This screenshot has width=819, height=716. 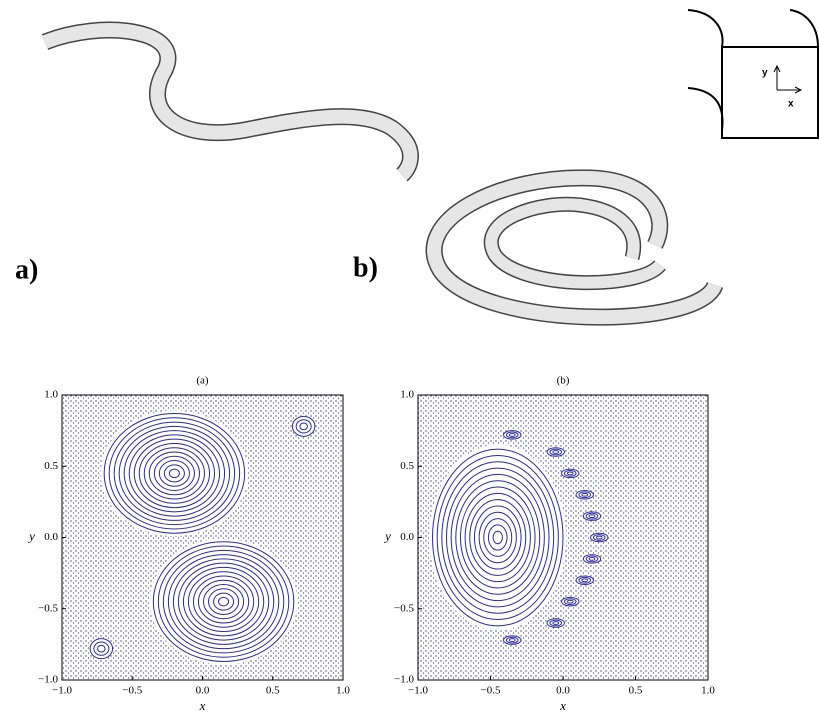 I want to click on channel-b, so click(x=574, y=247).